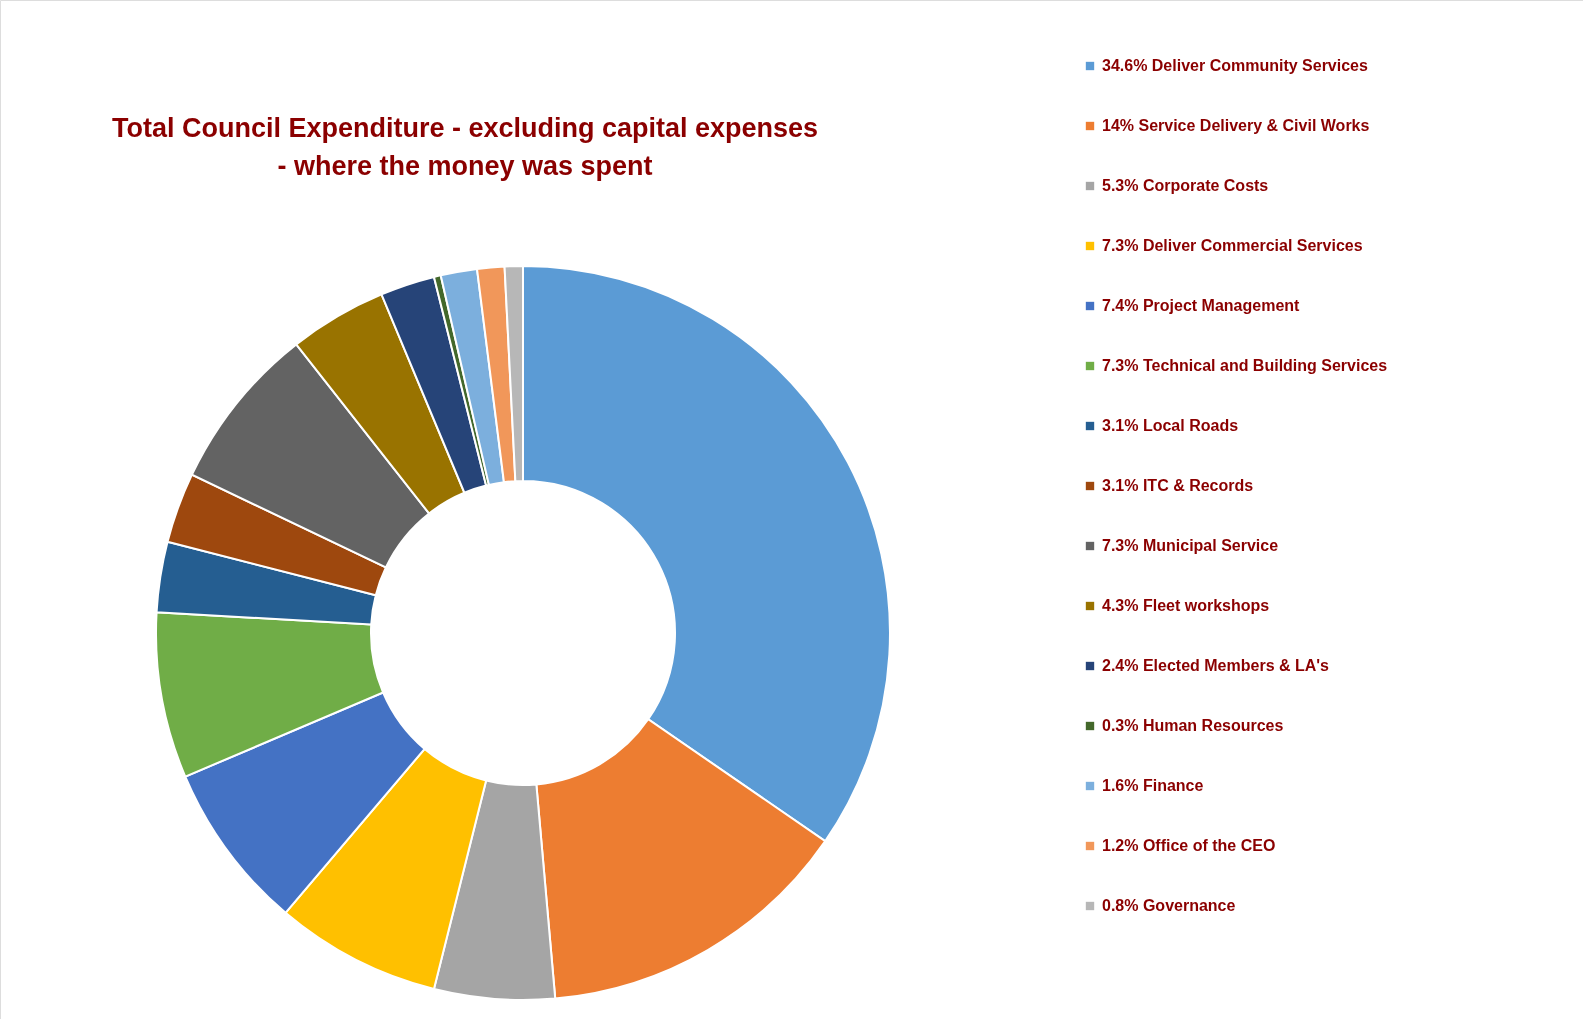 The image size is (1583, 1019). What do you see at coordinates (1201, 305) in the screenshot?
I see `legend-label: 7.4% Project Management` at bounding box center [1201, 305].